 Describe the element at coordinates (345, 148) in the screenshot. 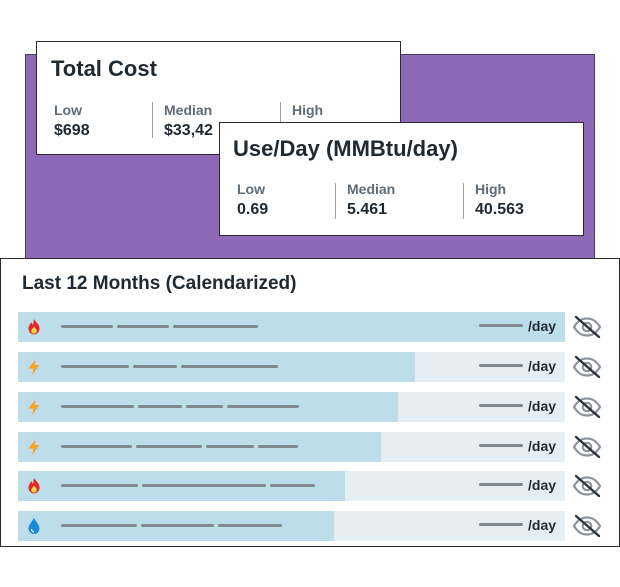

I see `use-per-day-title: Use/Day (MMBtu/day)` at that location.